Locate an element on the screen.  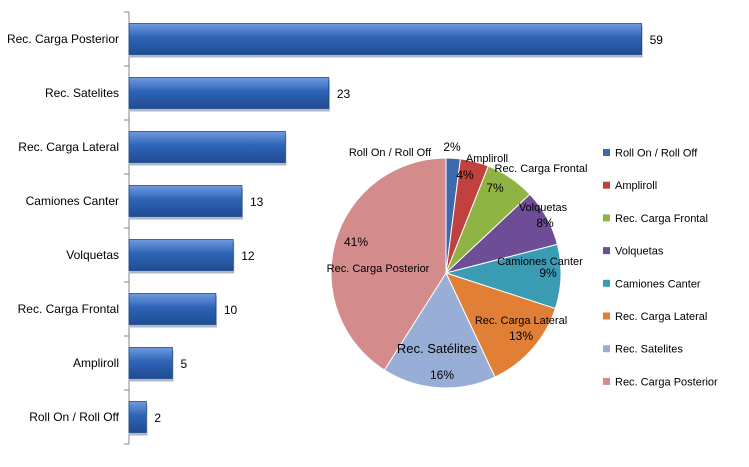
bar-category-label: Rec. Carga Frontal is located at coordinates (68, 309).